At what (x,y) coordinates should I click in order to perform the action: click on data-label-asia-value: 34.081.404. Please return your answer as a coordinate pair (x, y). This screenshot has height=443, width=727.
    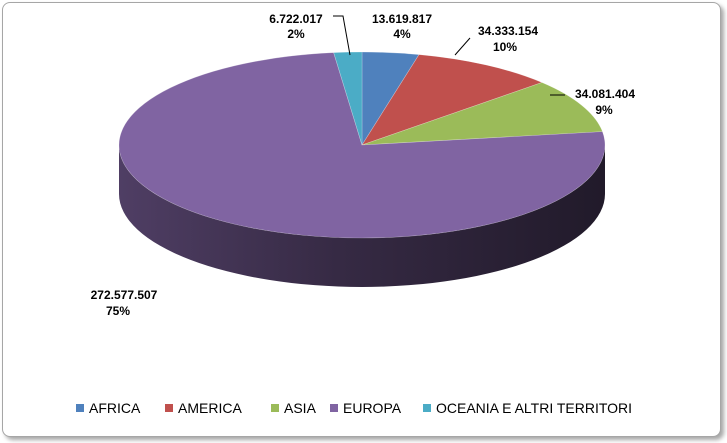
    Looking at the image, I should click on (605, 94).